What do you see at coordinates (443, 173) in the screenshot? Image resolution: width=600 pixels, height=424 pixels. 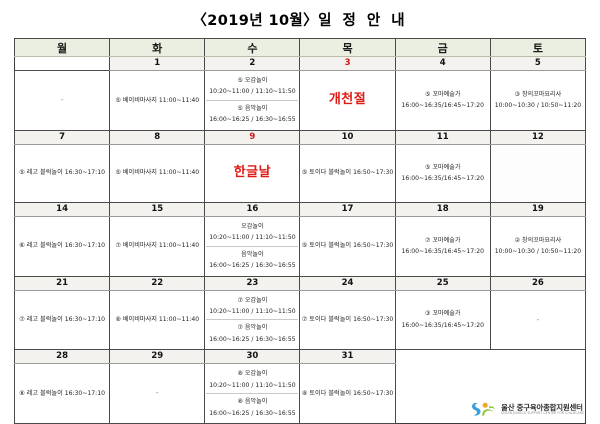 I see `event-entry: ⑤ 꼬마예술가 16:00~16:35/16:45~17:20` at bounding box center [443, 173].